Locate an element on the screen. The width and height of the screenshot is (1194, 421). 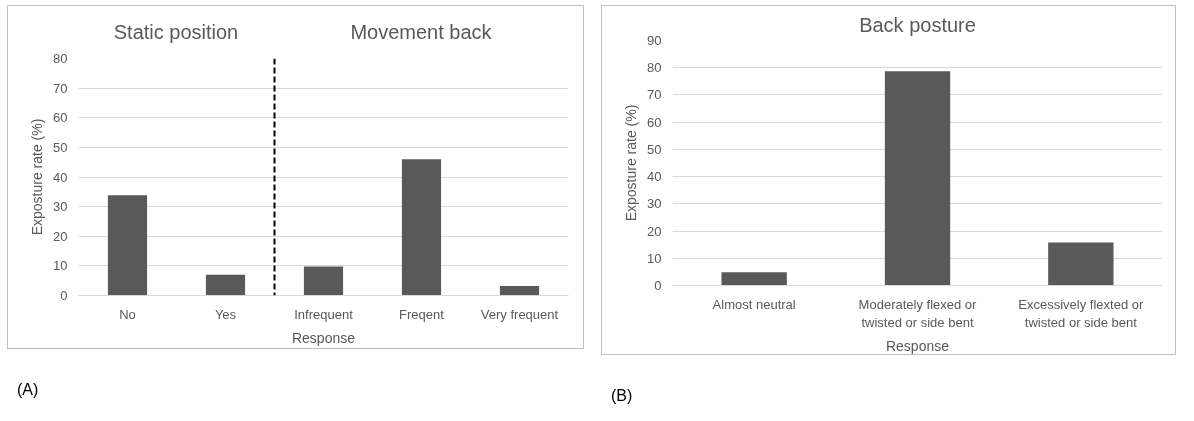
text: (B) is located at coordinates (622, 396).